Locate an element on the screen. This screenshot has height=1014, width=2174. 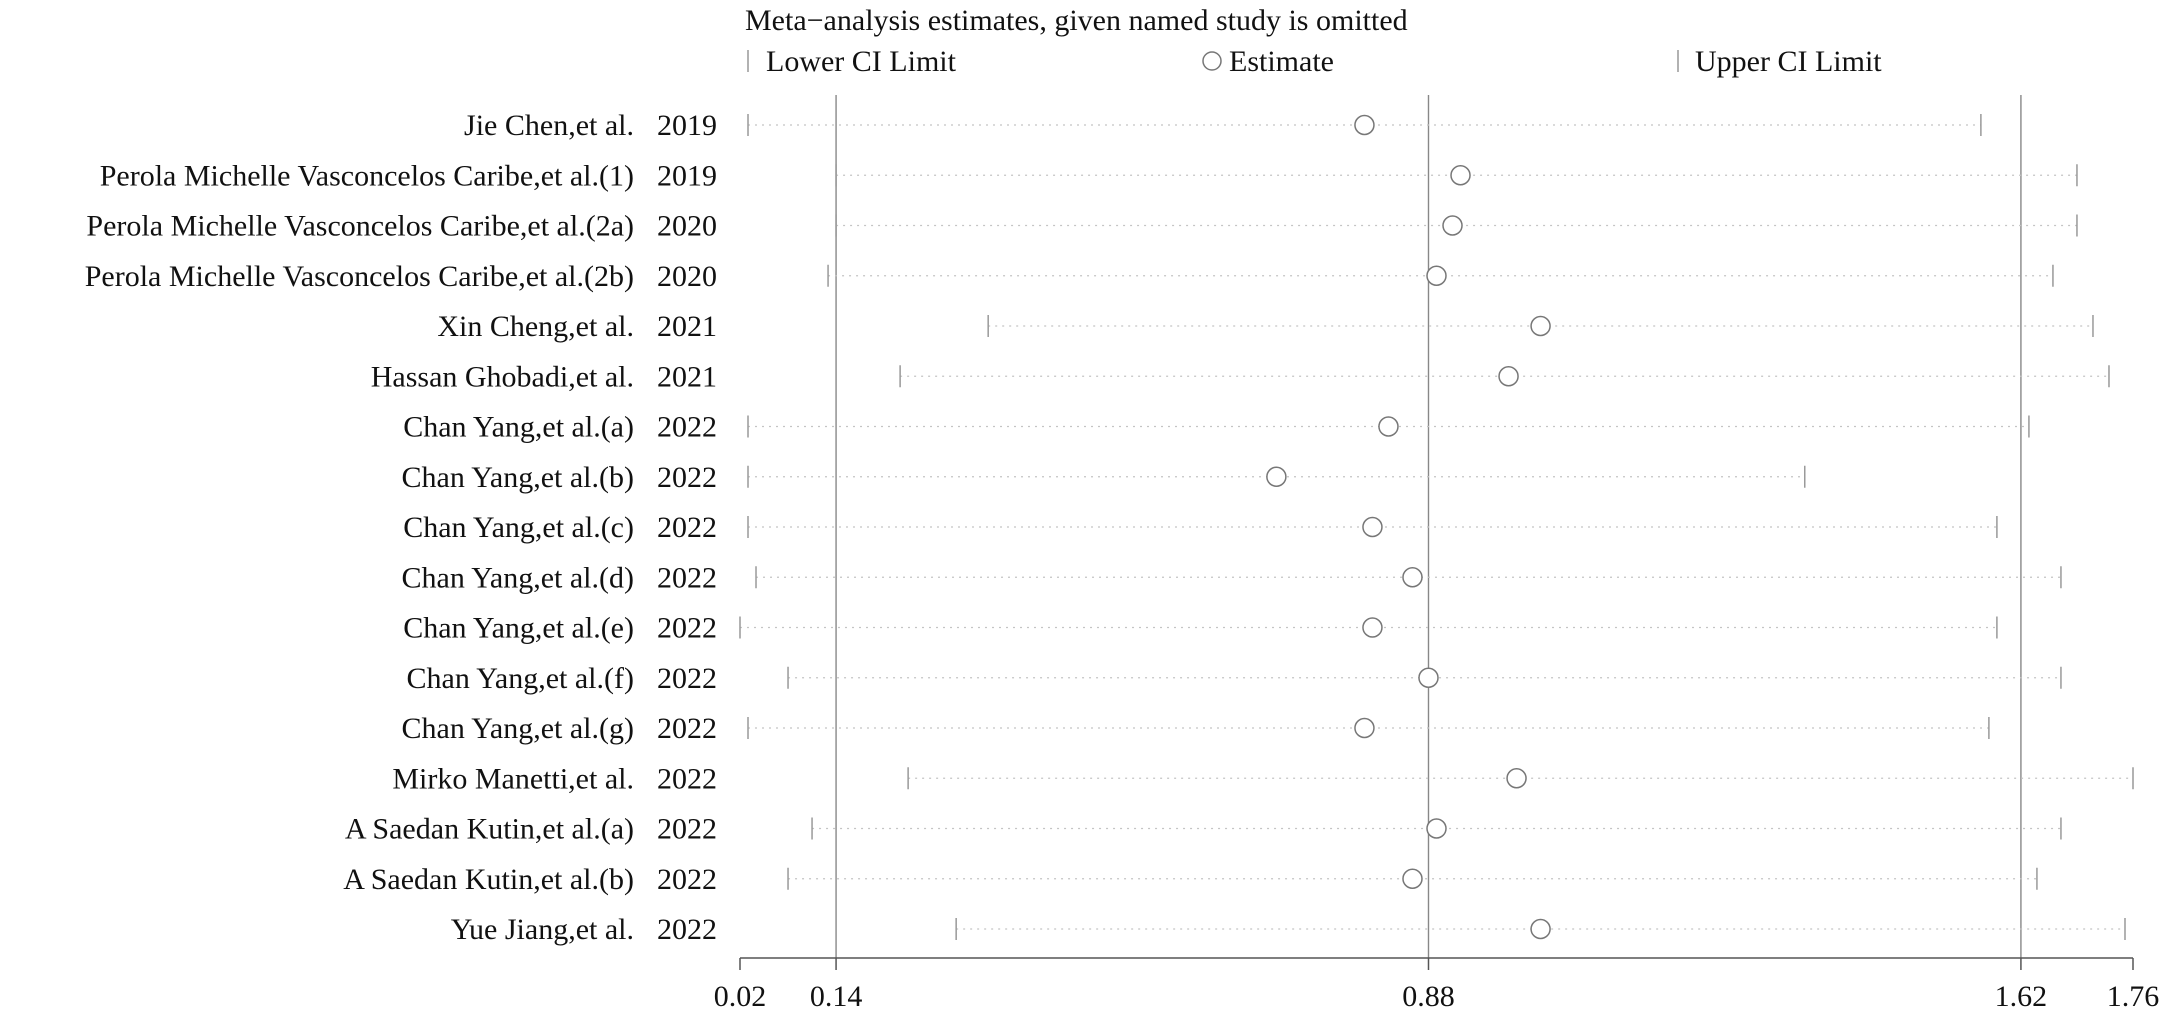
study-row: Chan Yang,et al.(d) 2022 is located at coordinates (1232, 577).